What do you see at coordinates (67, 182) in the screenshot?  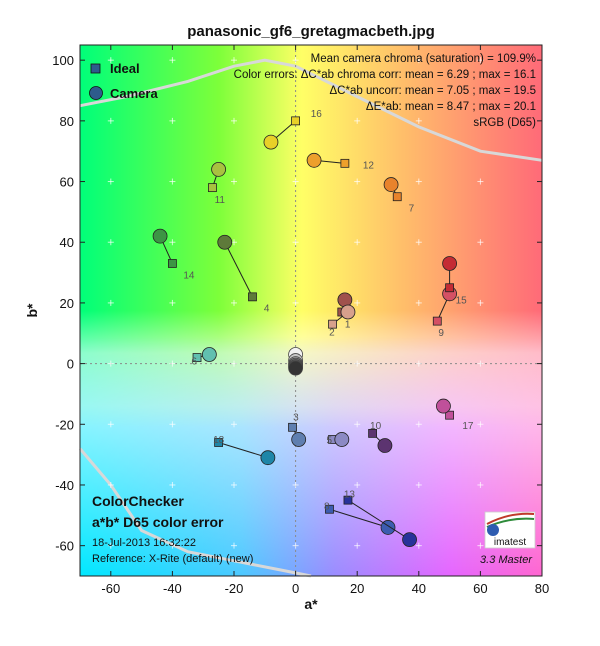 I see `y-tick-label: 60` at bounding box center [67, 182].